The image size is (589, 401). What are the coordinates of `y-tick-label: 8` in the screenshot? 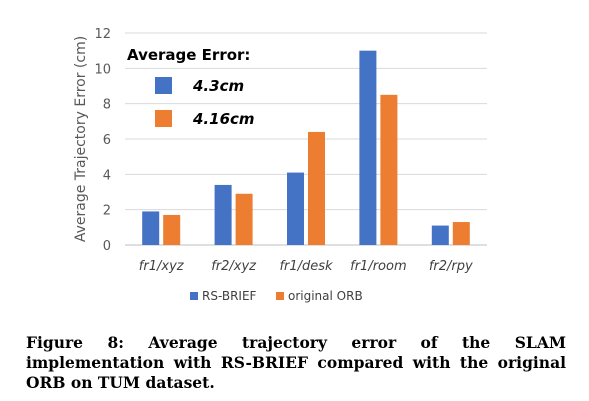 It's located at (107, 105).